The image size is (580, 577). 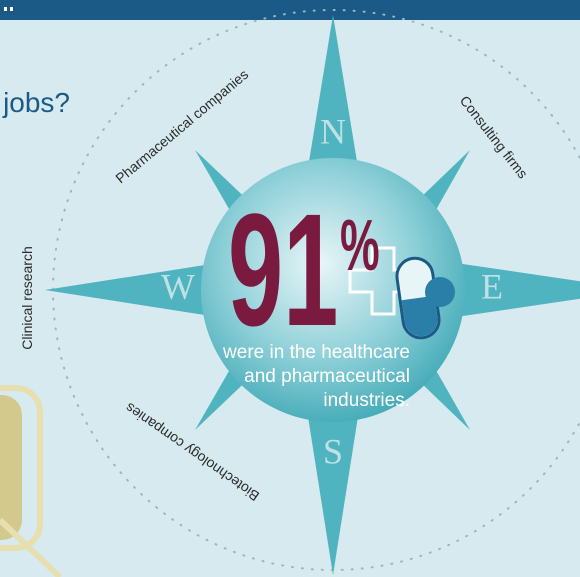 I want to click on stat-number: 91, so click(x=283, y=270).